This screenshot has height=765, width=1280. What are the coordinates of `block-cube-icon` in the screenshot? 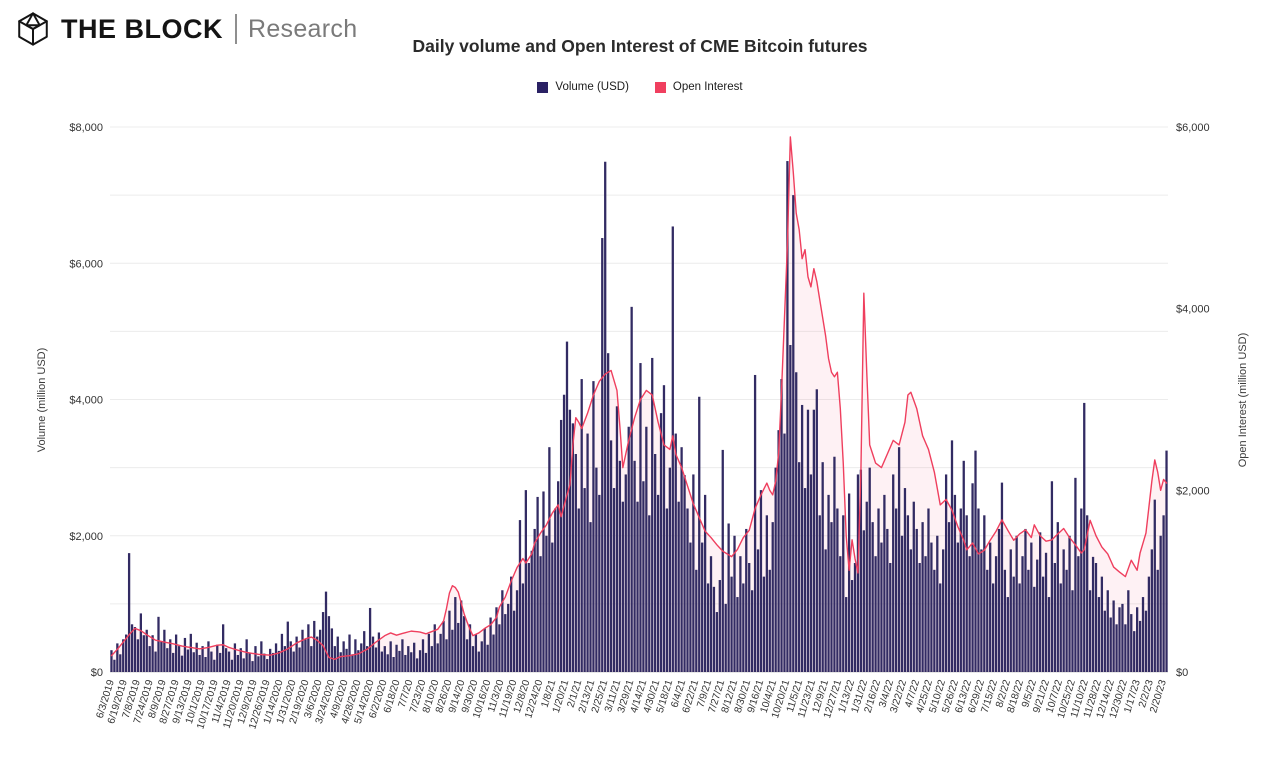 It's located at (33, 29).